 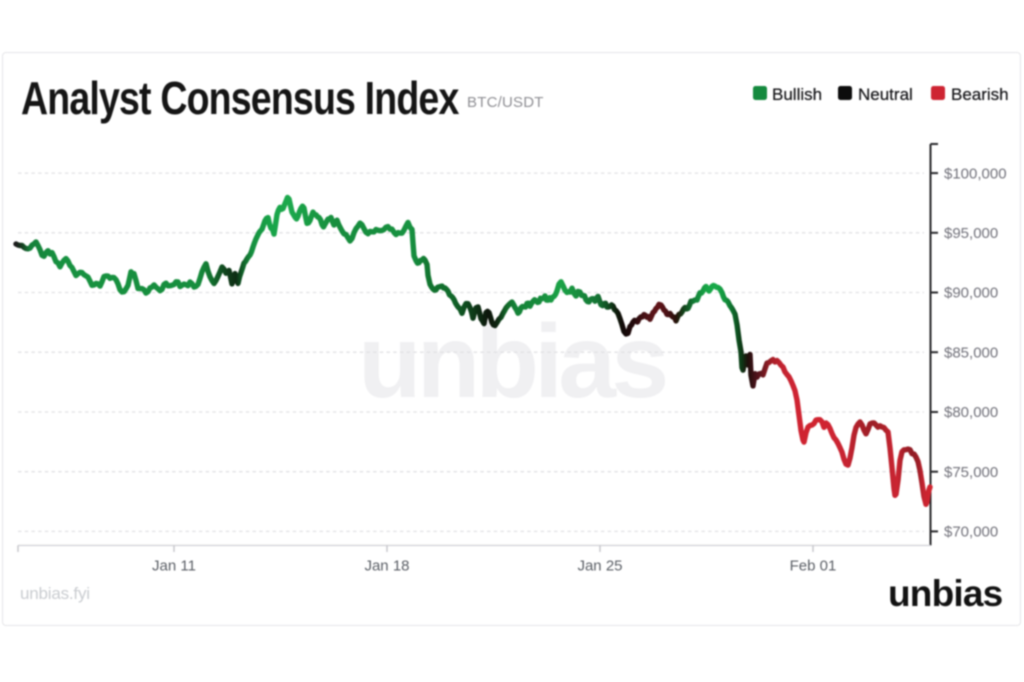 I want to click on svg-text: Jan 18, so click(x=386, y=566).